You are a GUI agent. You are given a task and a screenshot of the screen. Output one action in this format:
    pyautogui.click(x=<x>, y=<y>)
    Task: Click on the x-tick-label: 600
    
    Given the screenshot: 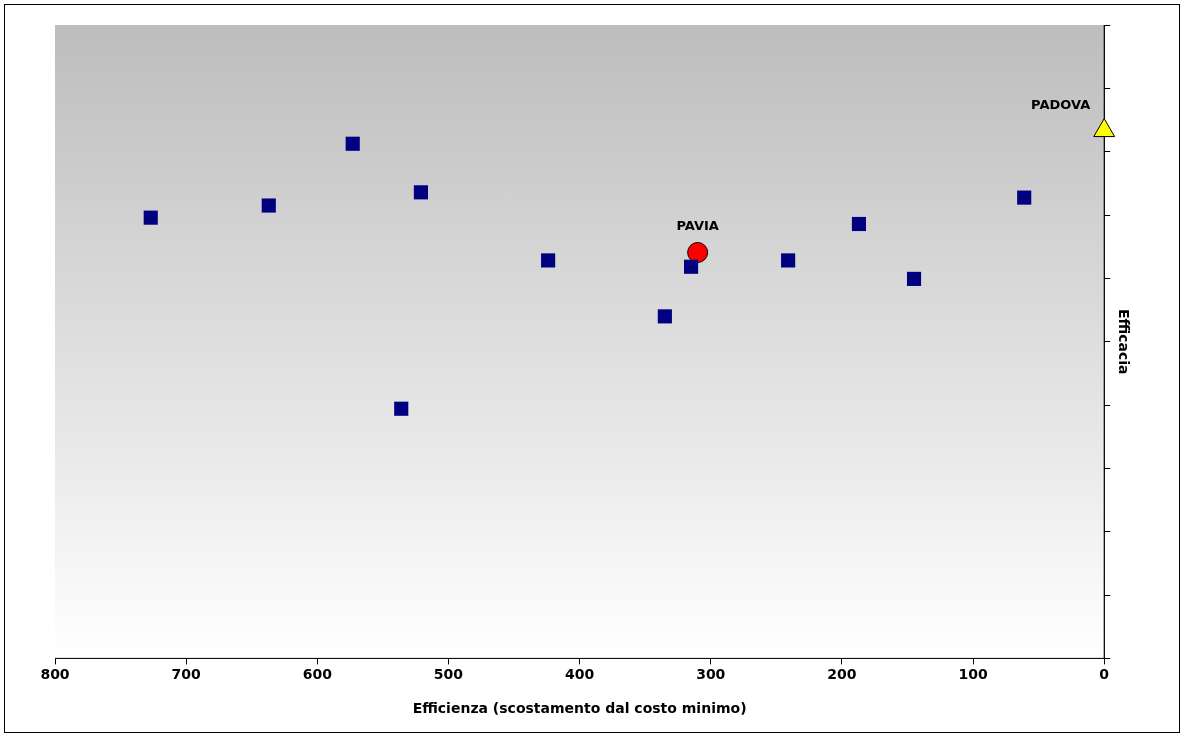 What is the action you would take?
    pyautogui.click(x=317, y=674)
    